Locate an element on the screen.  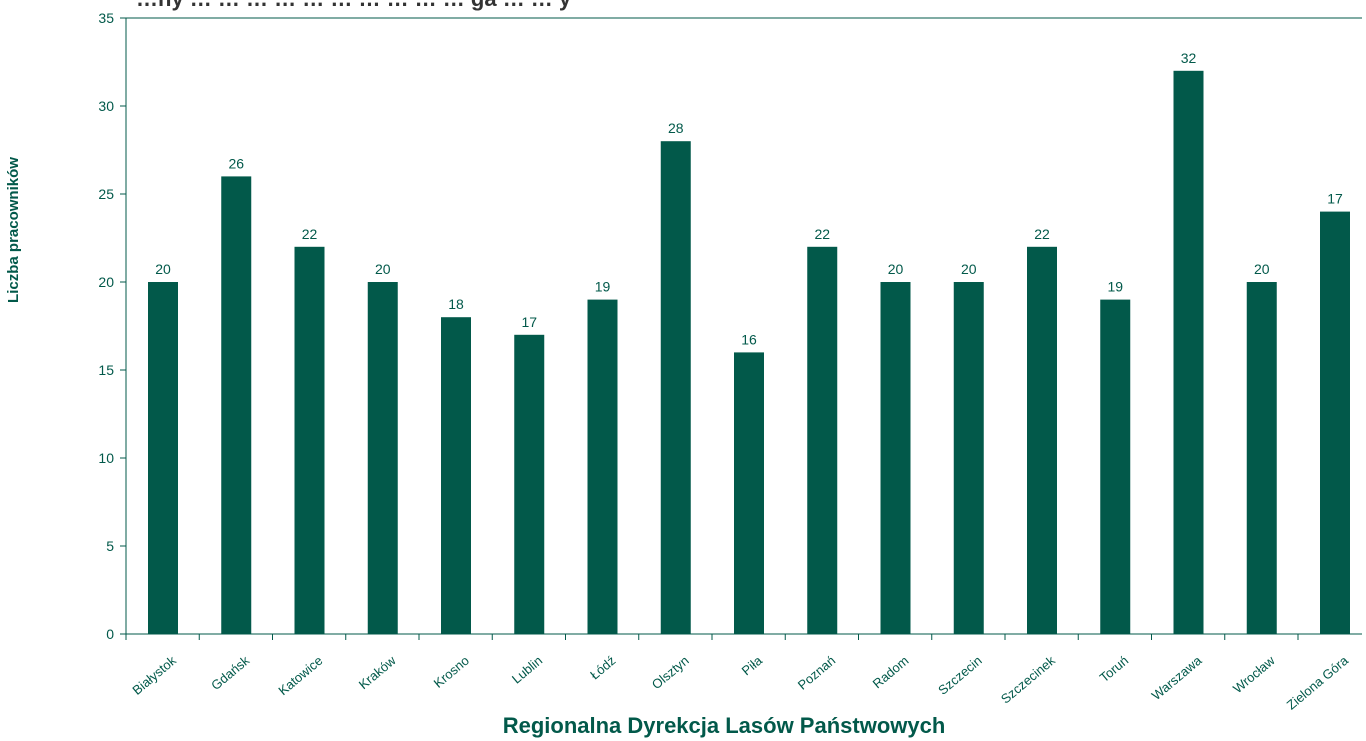
x-tick-label: Warszawa is located at coordinates (1177, 677).